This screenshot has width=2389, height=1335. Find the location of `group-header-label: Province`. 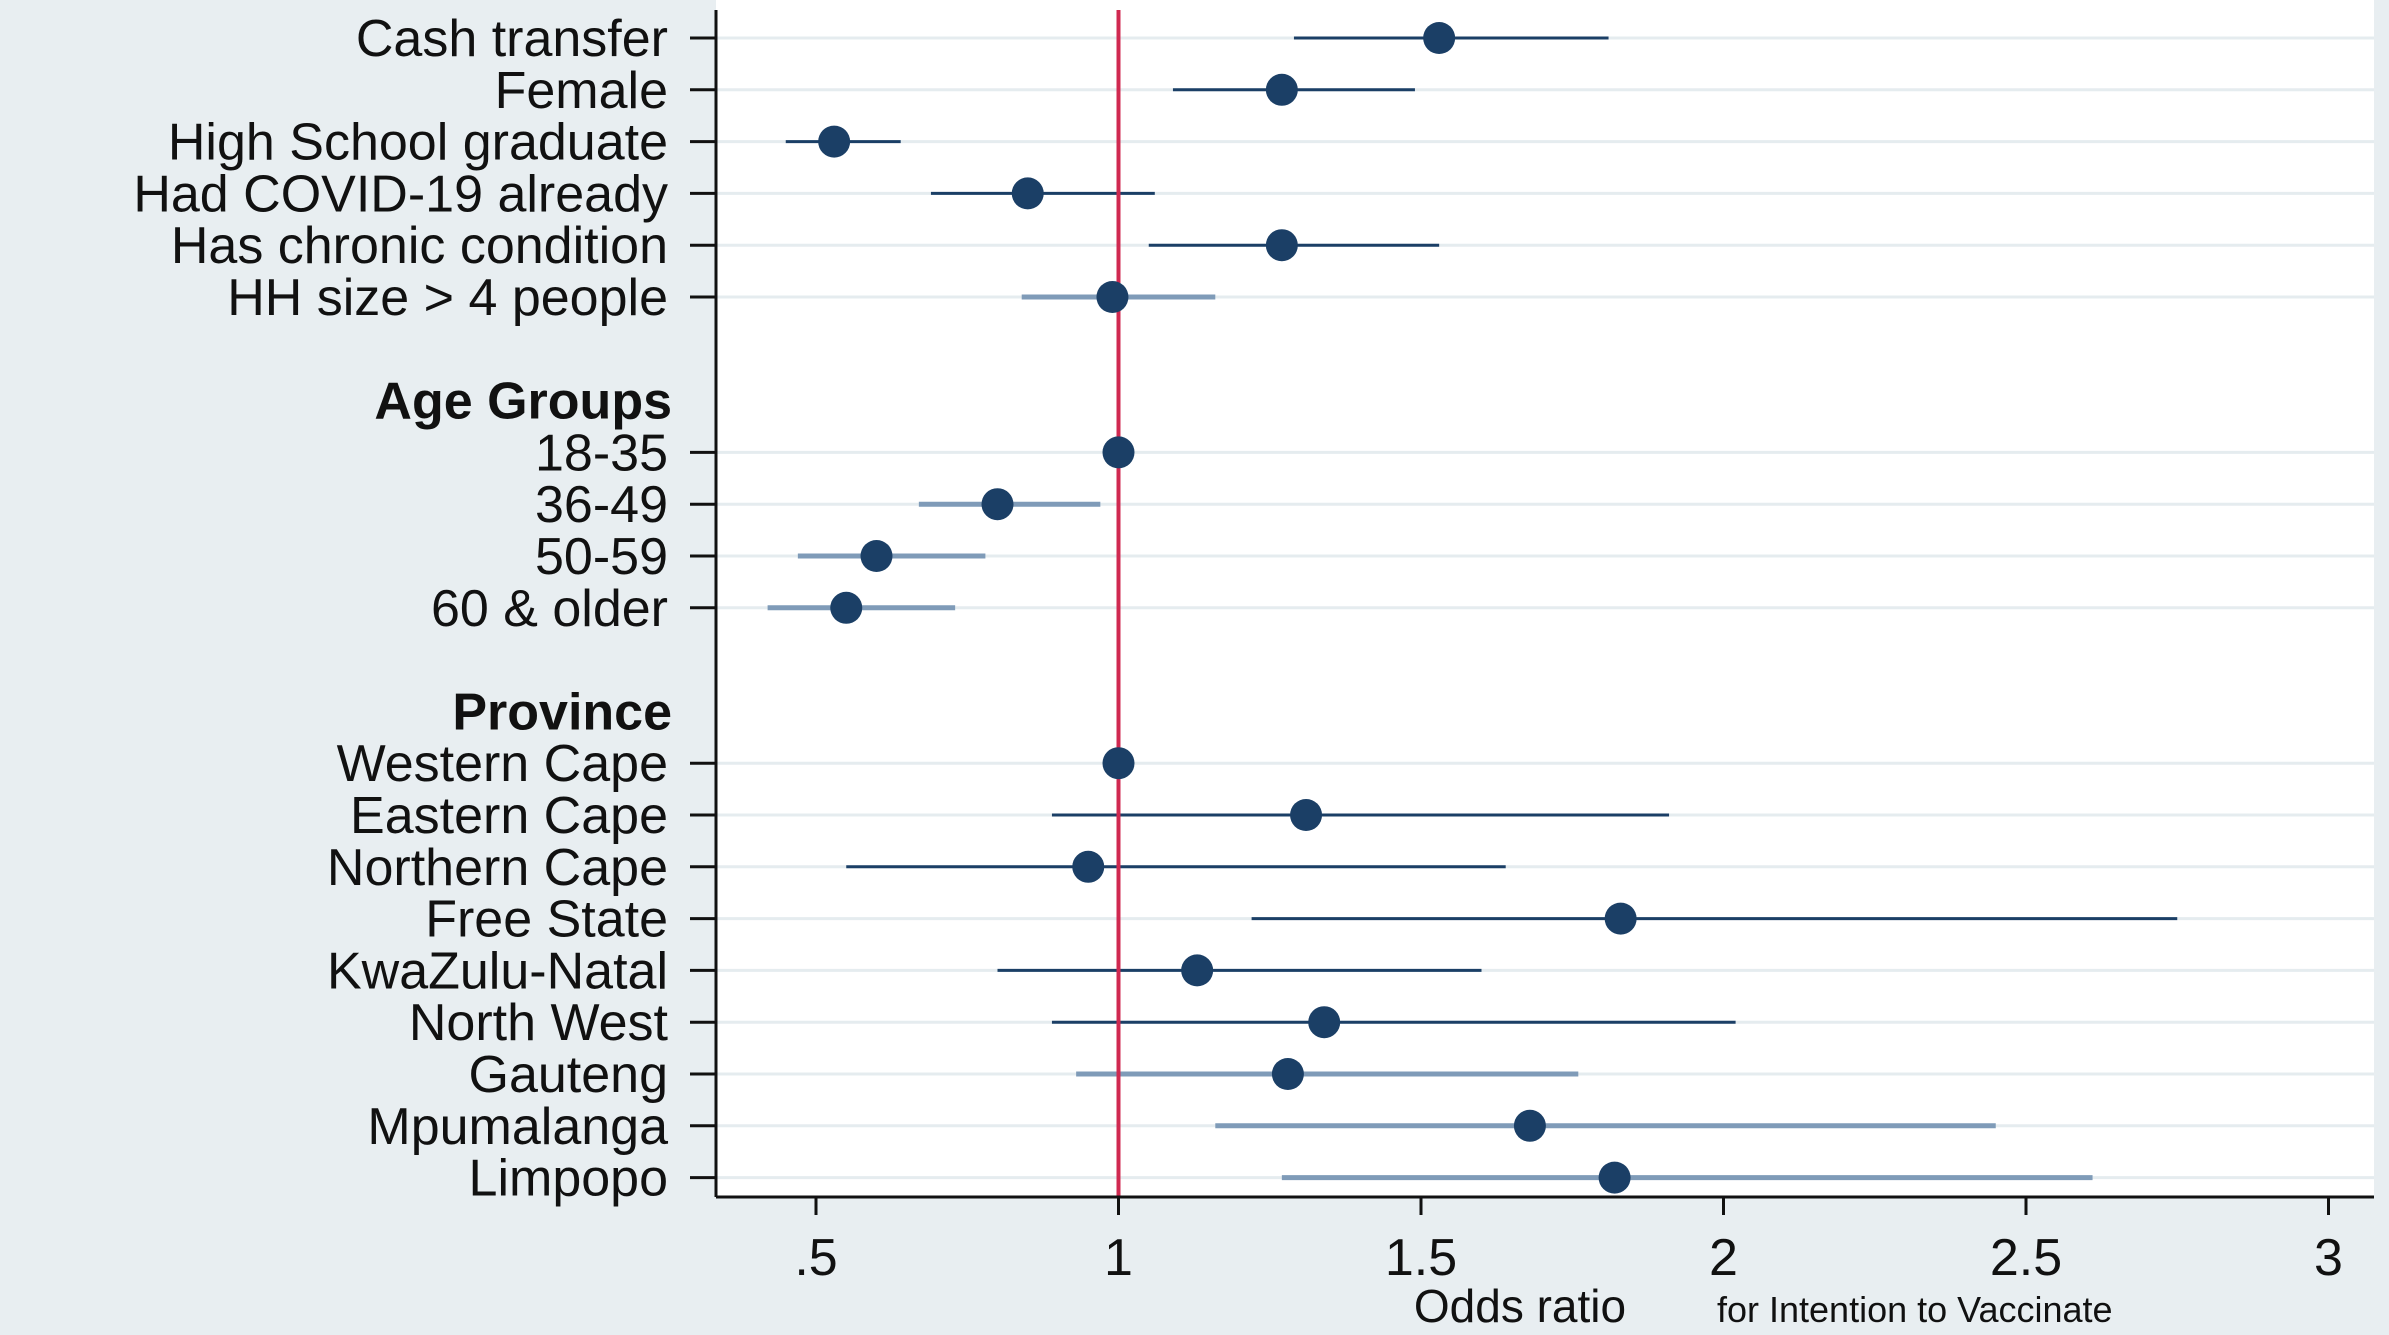

group-header-label: Province is located at coordinates (562, 712).